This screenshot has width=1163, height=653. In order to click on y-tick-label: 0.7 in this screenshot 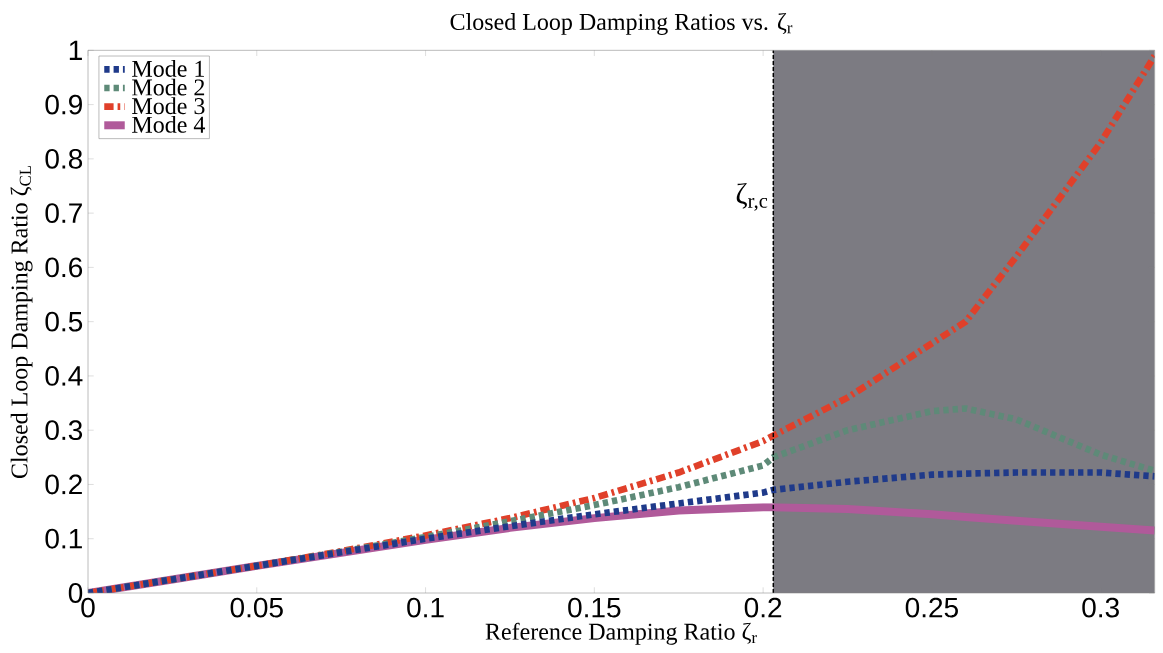, I will do `click(63, 213)`.